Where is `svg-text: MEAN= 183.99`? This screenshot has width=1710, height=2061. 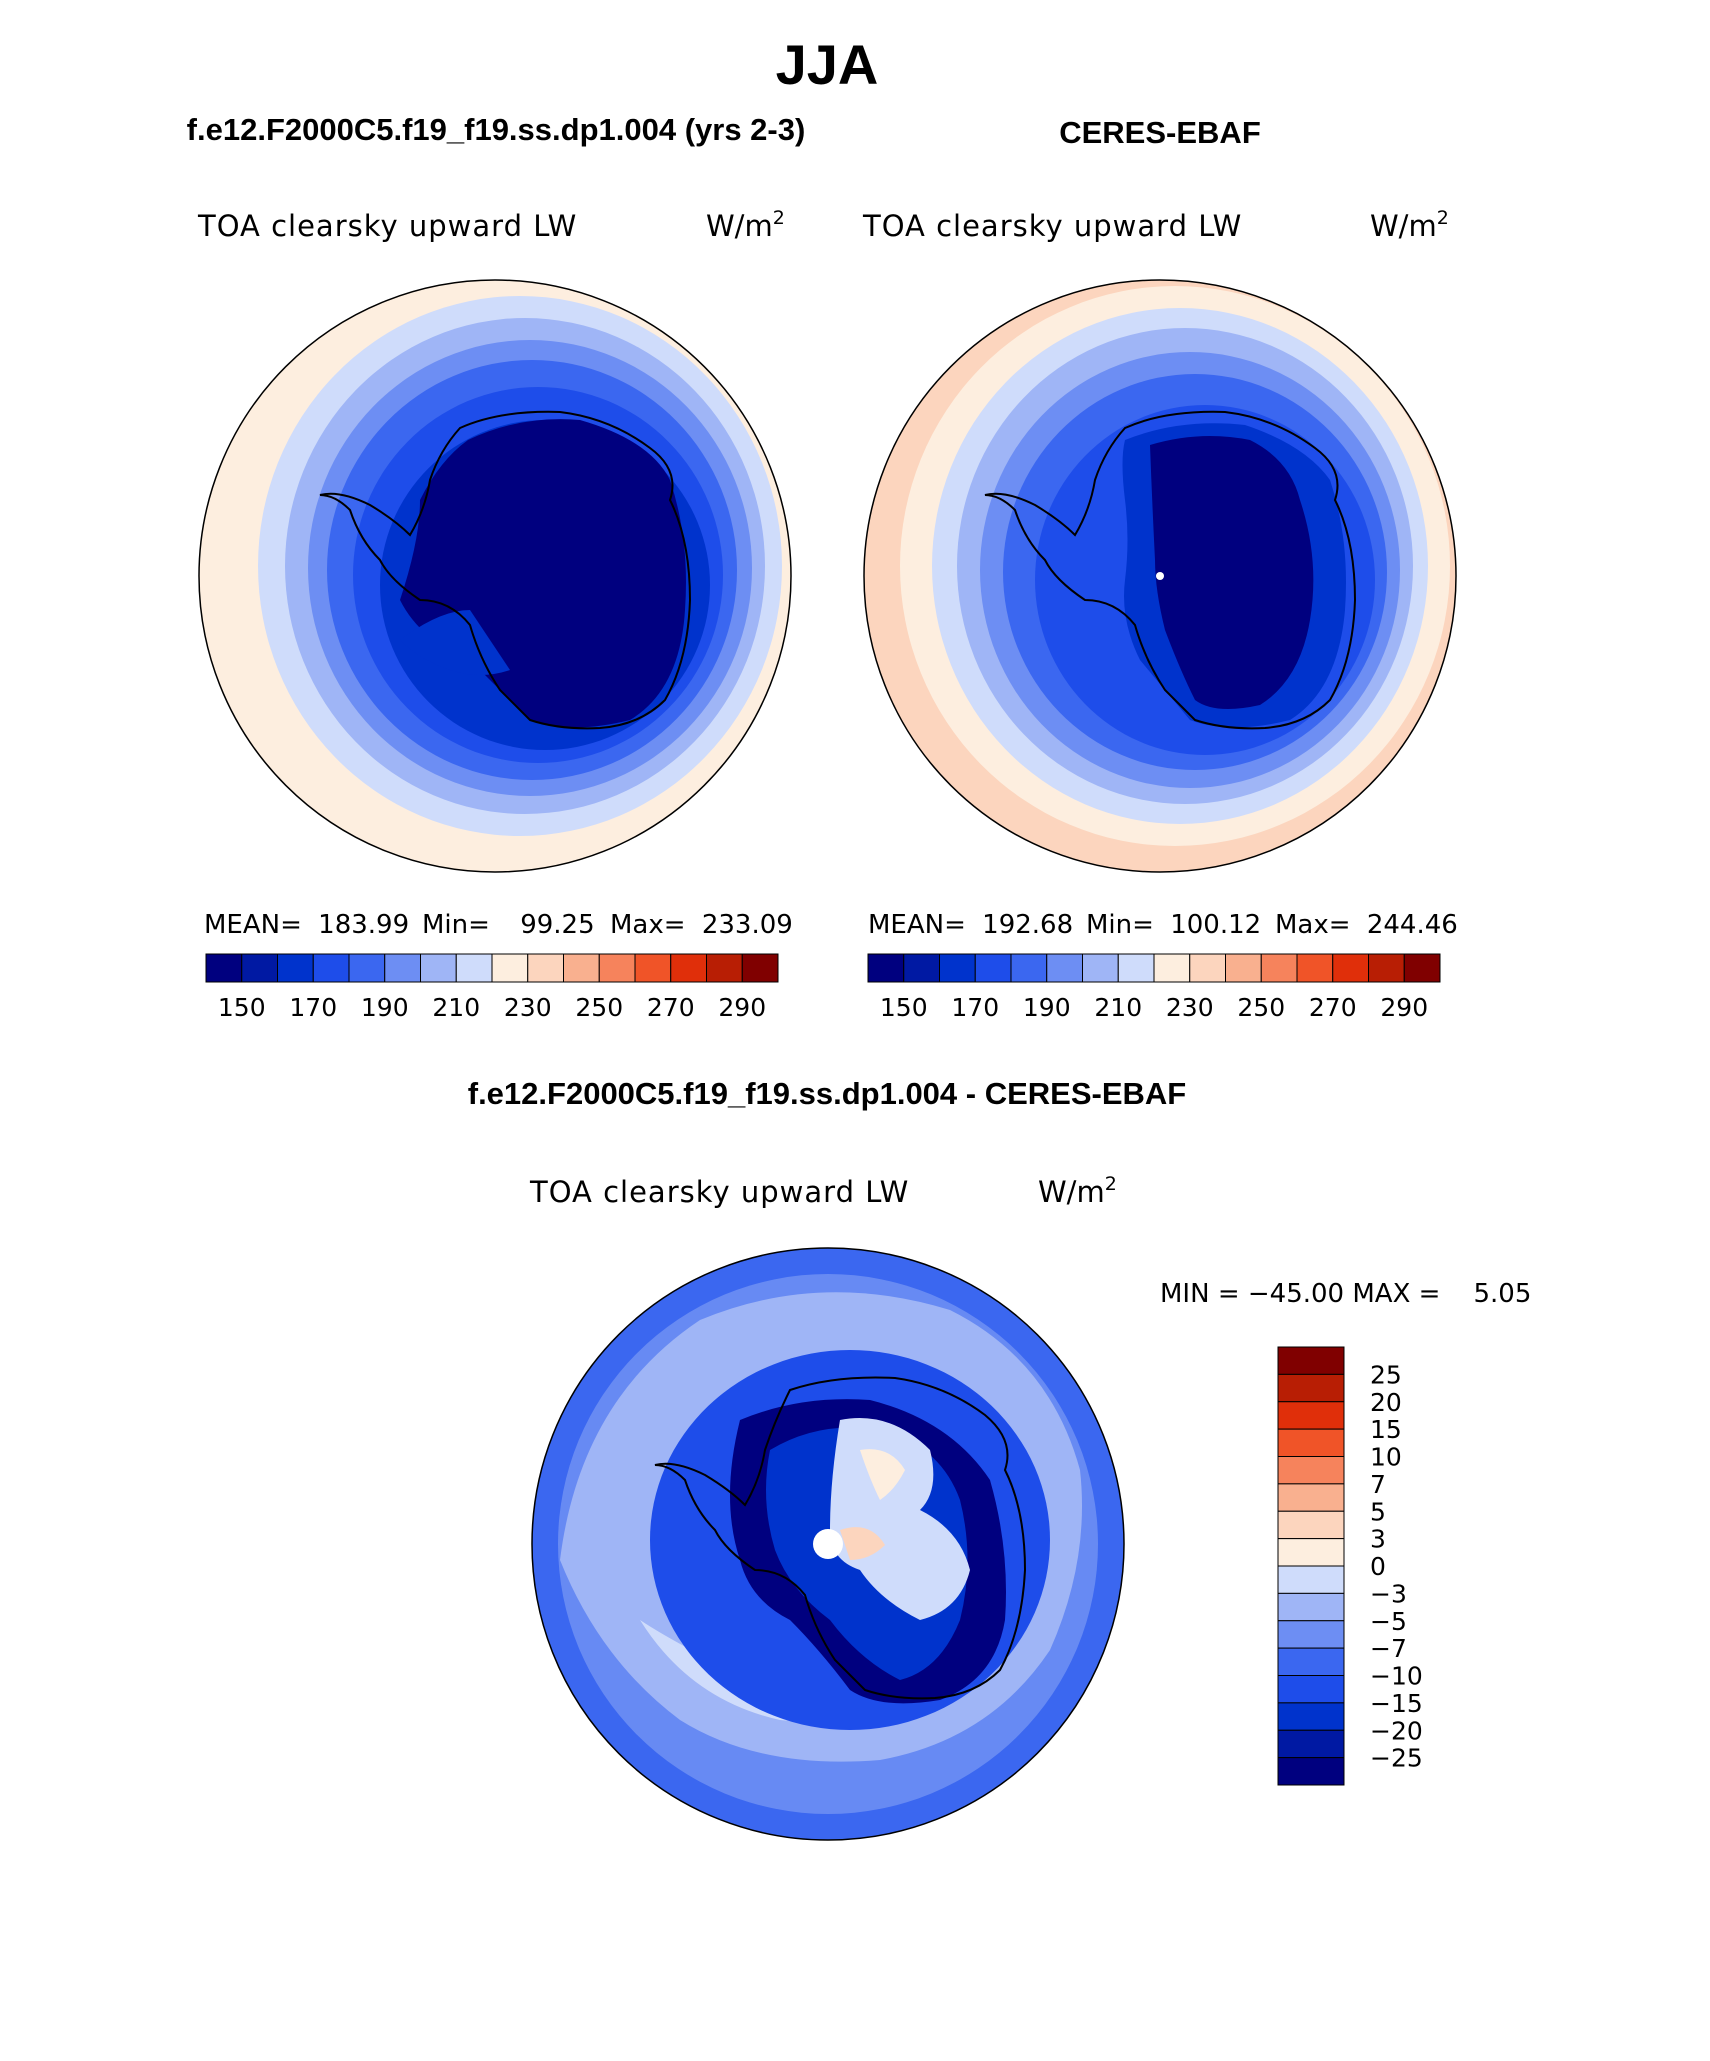 svg-text: MEAN= 183.99 is located at coordinates (306, 925).